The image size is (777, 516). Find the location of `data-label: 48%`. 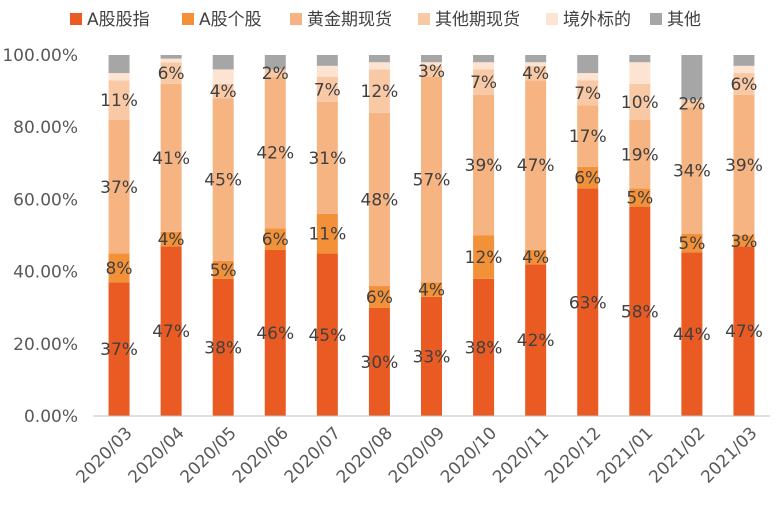

data-label: 48% is located at coordinates (380, 200).